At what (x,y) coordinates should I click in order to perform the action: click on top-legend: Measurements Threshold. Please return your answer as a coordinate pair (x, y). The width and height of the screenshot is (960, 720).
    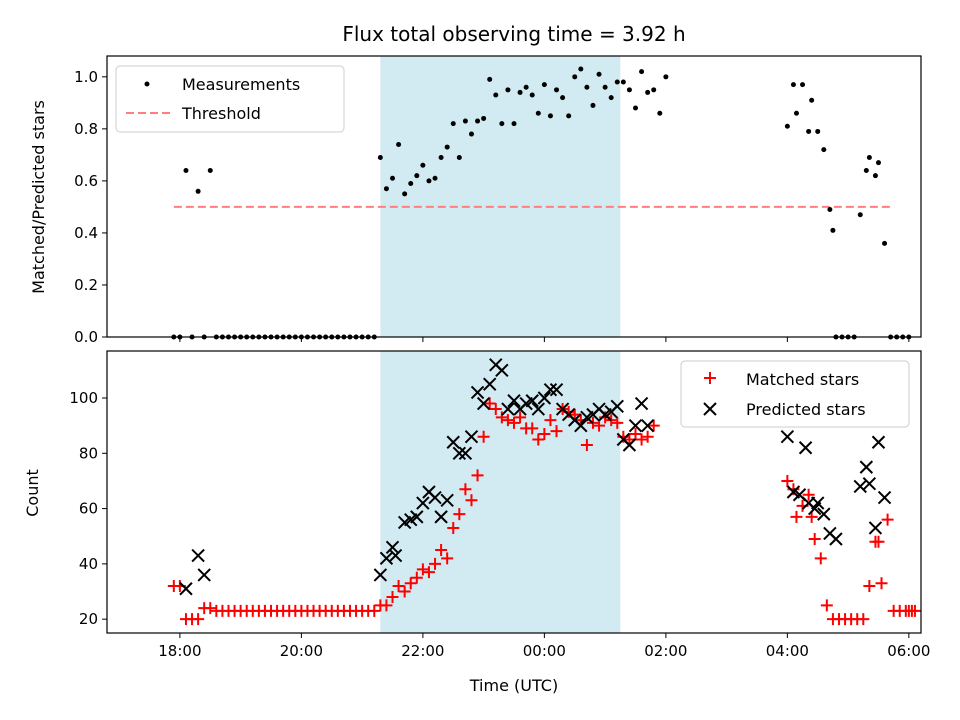
    Looking at the image, I should click on (230, 99).